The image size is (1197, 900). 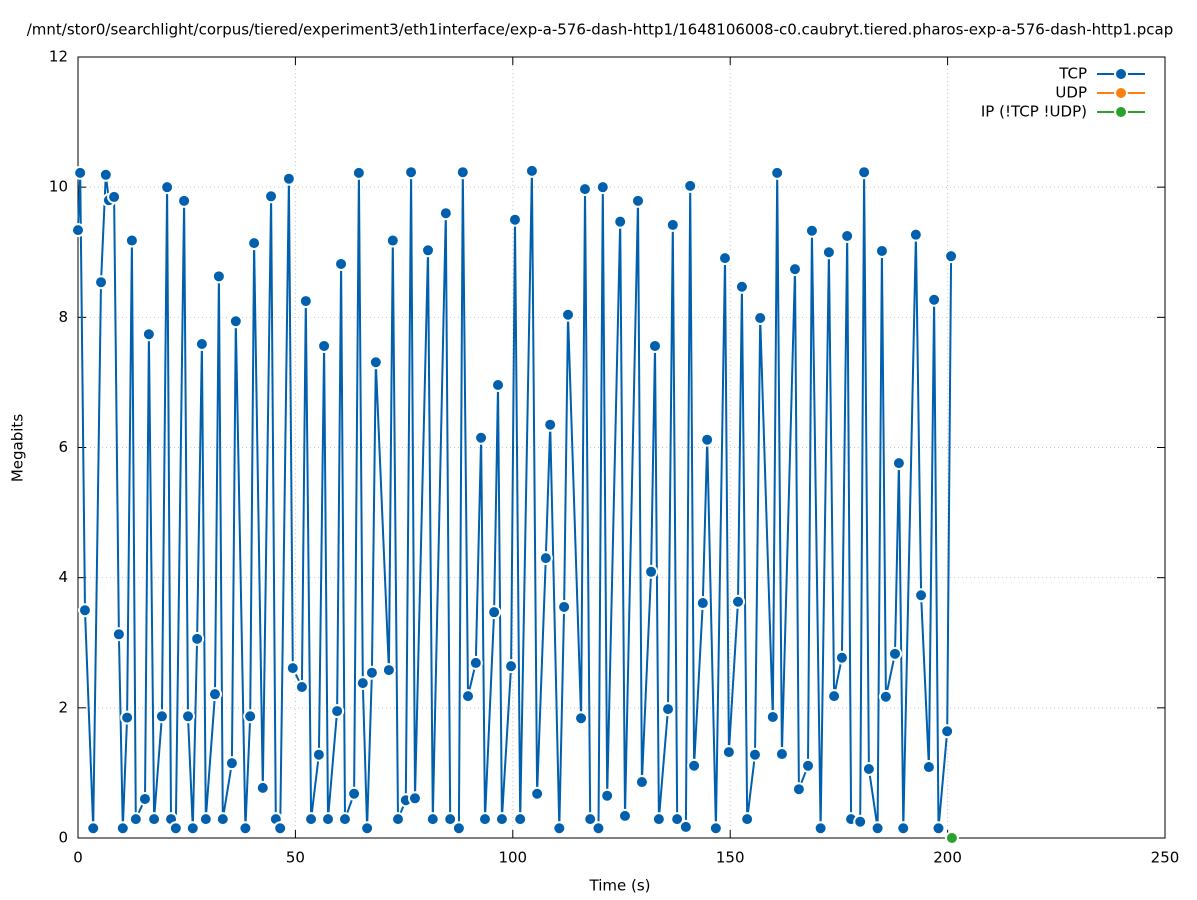 I want to click on y-tick-label: 12, so click(x=58, y=57).